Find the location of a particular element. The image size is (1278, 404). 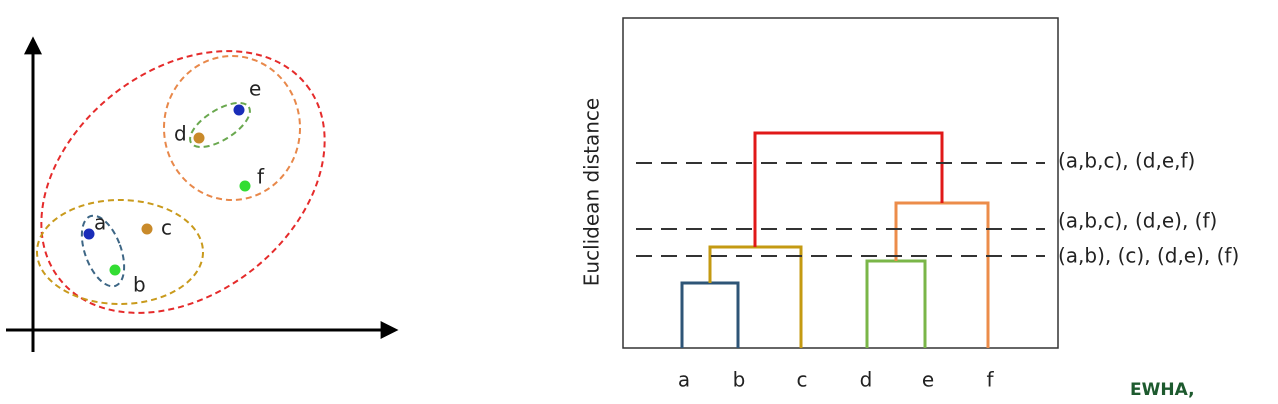

link-root is located at coordinates (848, 189).